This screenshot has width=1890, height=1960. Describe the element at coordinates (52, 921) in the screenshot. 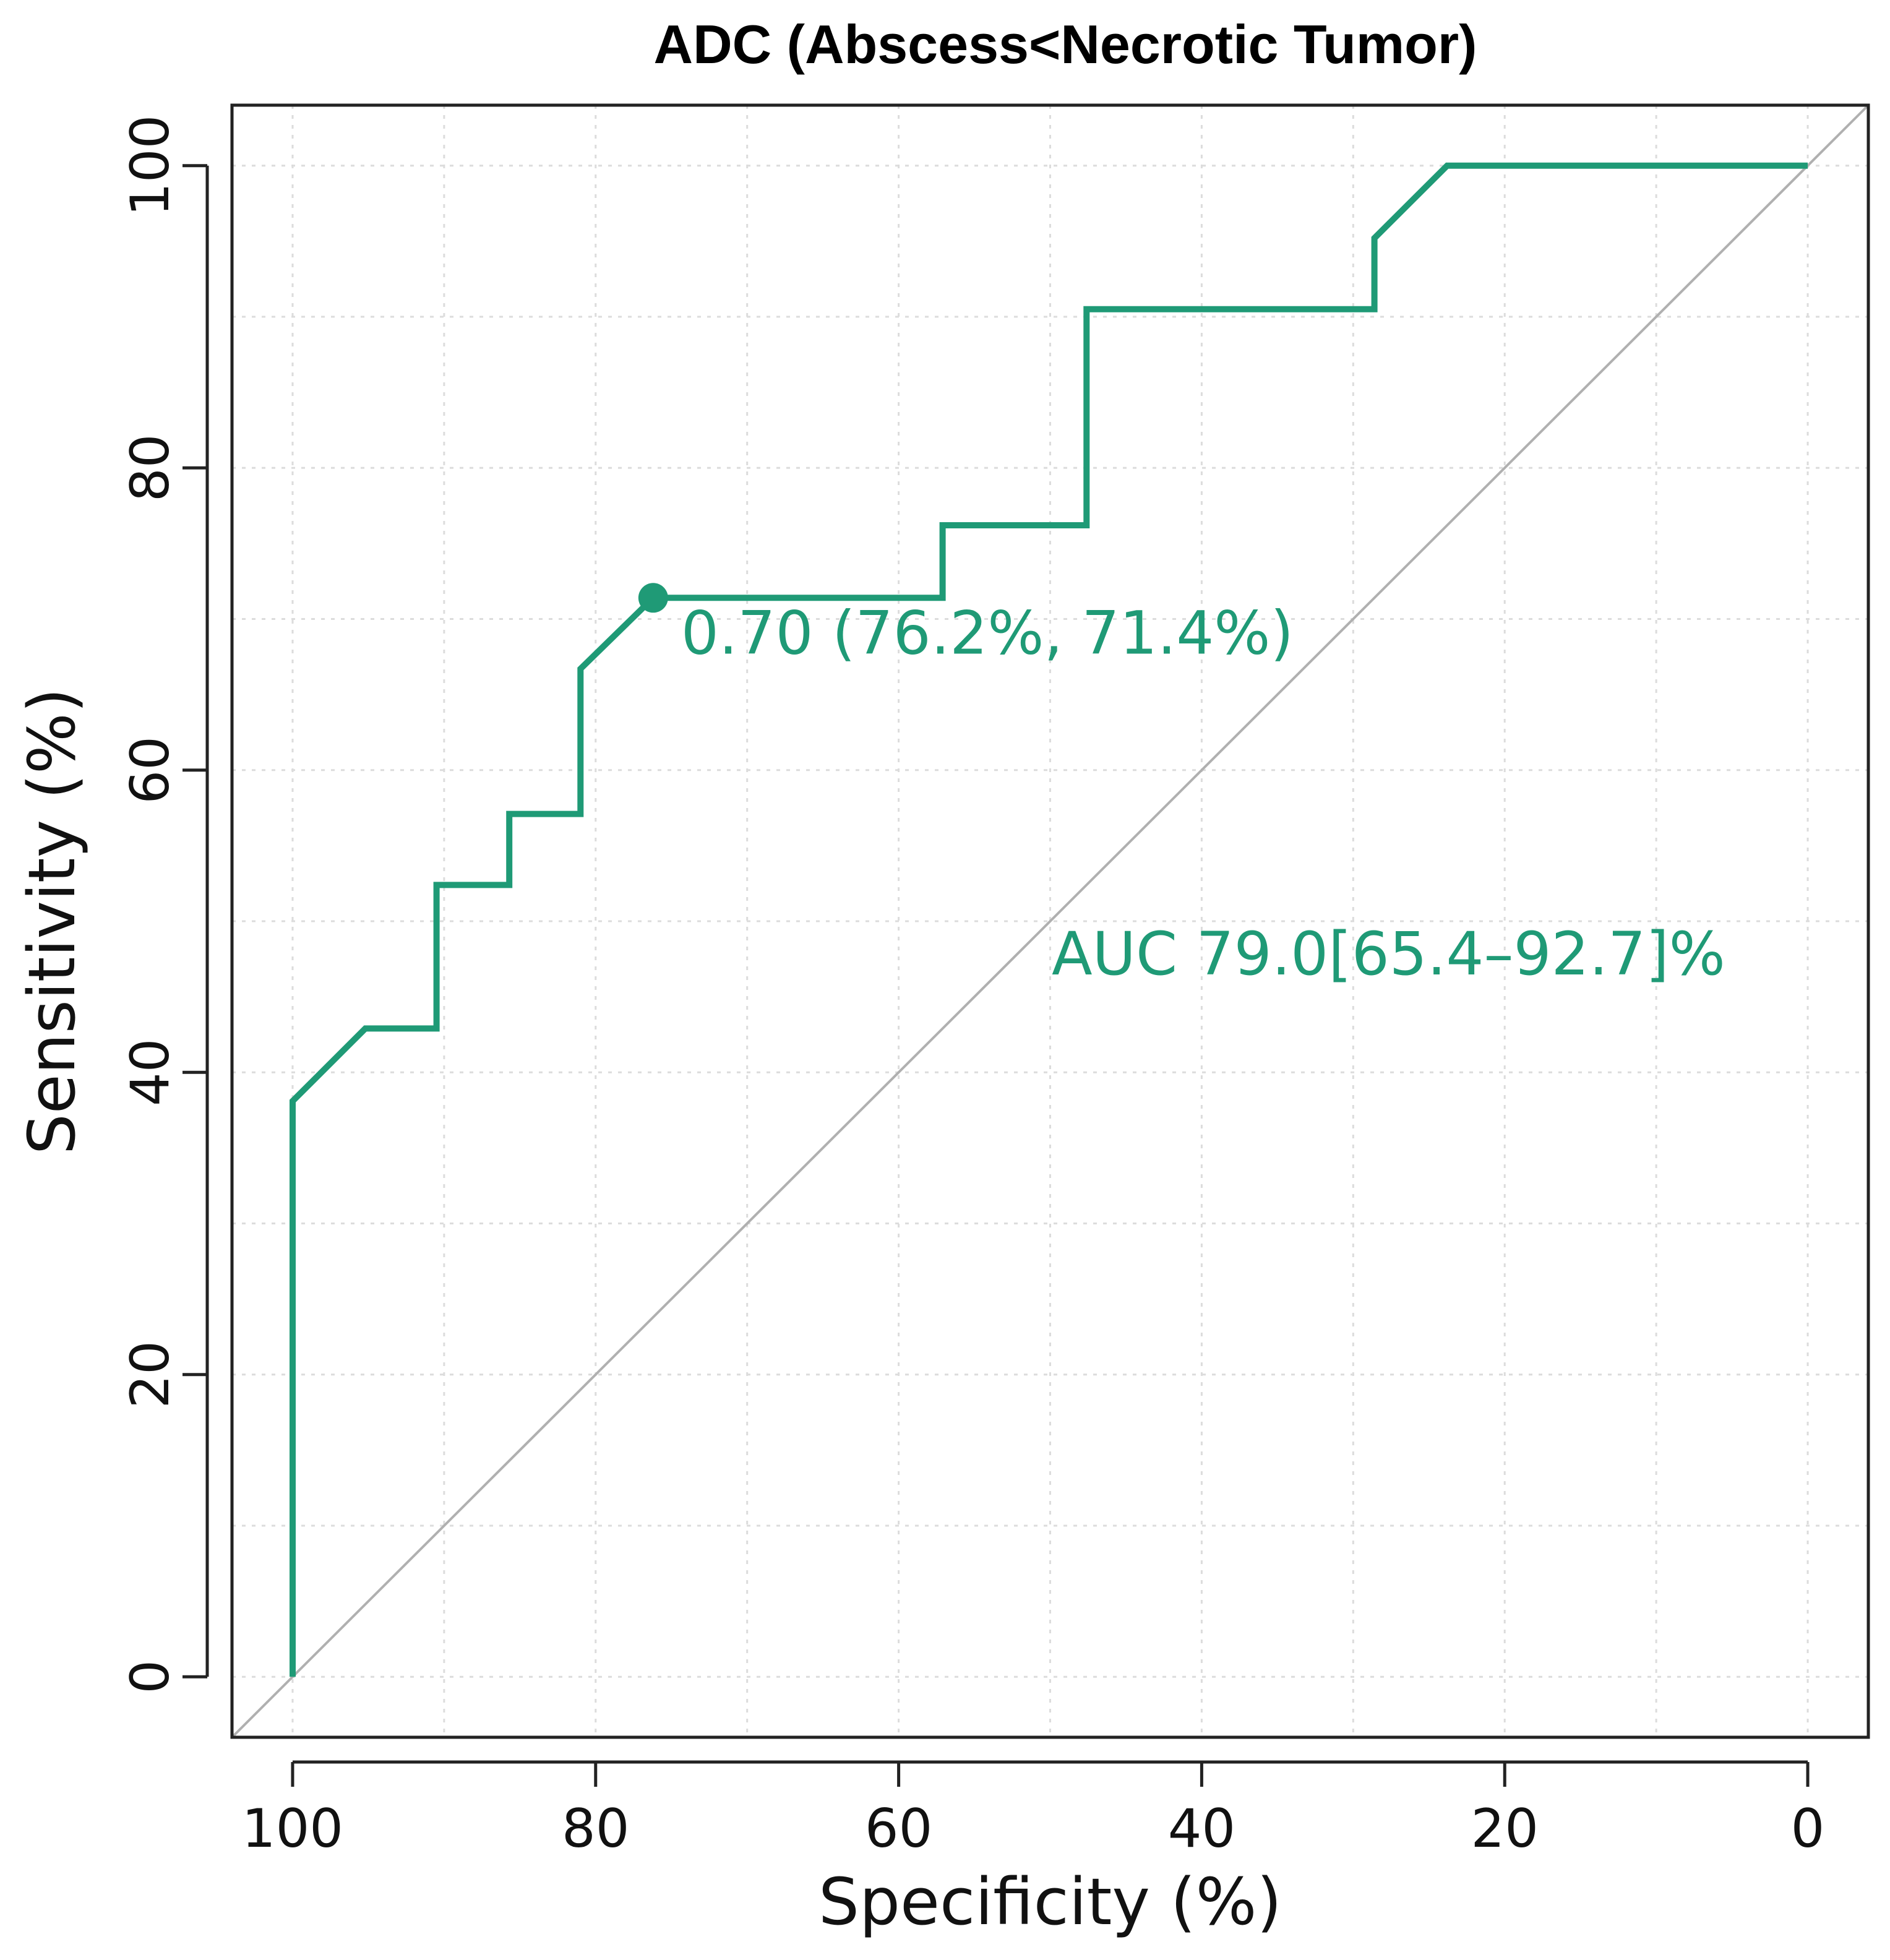

I see `y-axis-label: Sensitivity (%)` at that location.